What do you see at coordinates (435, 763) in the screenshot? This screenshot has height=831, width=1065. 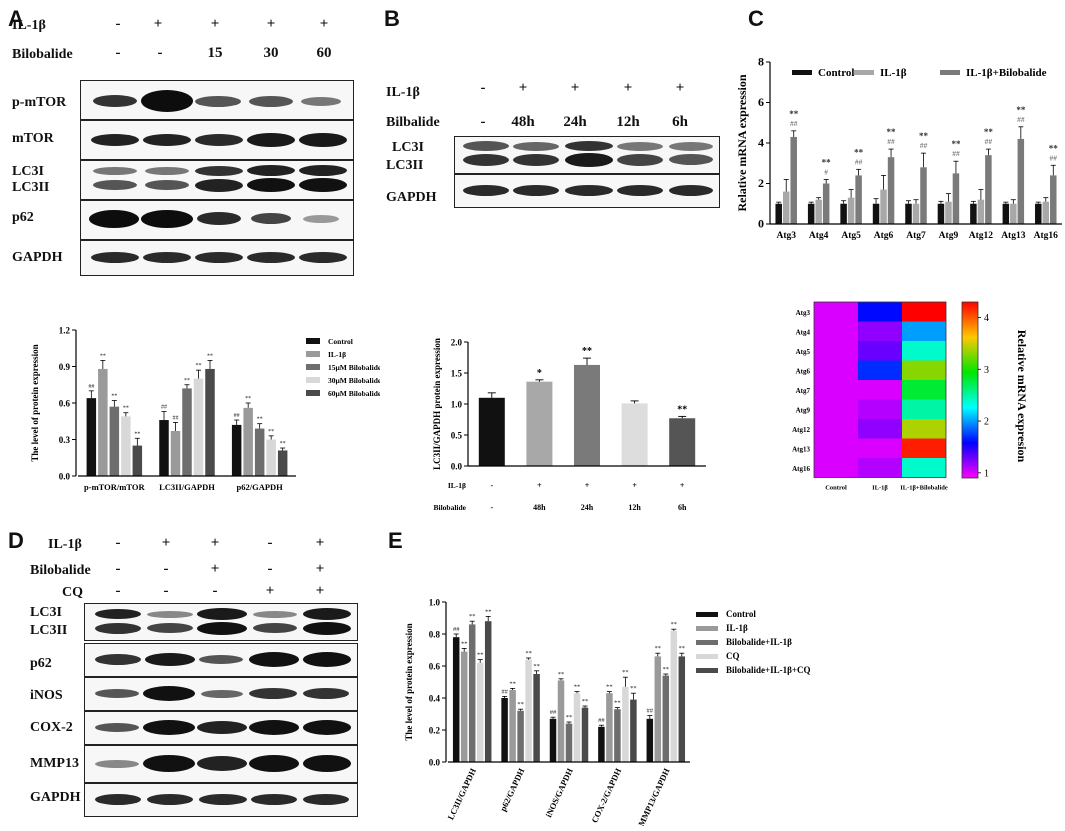 I see `y-tick-label: 0.0` at bounding box center [435, 763].